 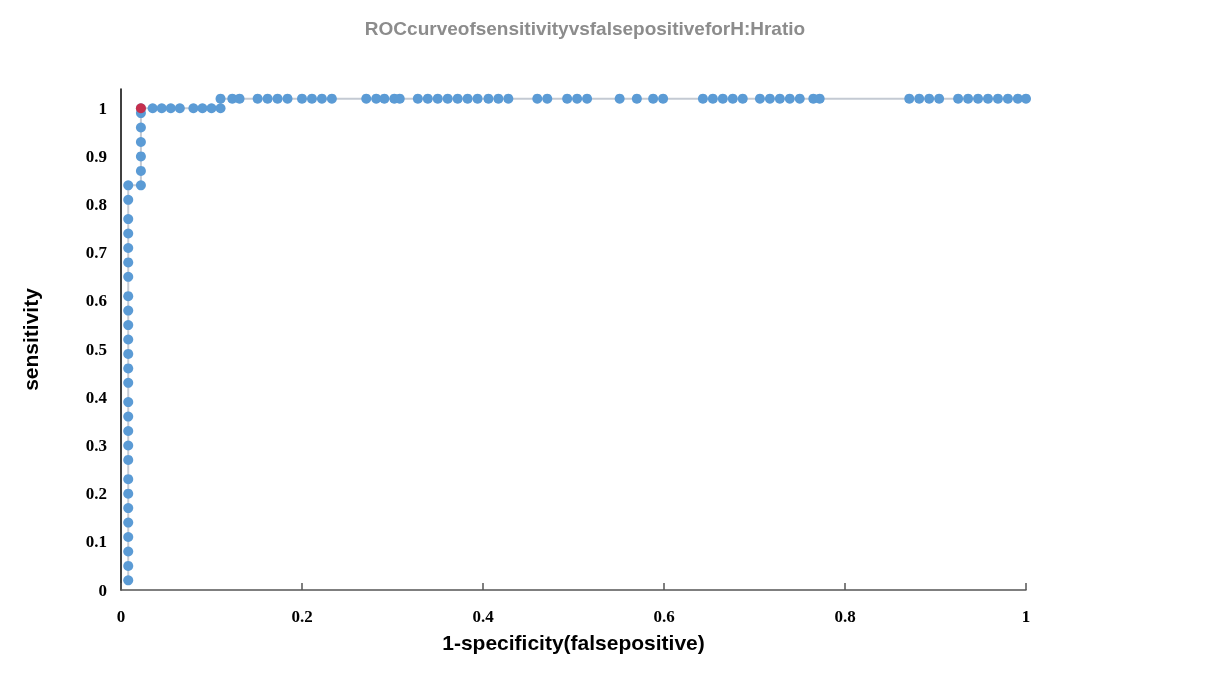 What do you see at coordinates (96, 253) in the screenshot?
I see `y-tick-label: 0.7` at bounding box center [96, 253].